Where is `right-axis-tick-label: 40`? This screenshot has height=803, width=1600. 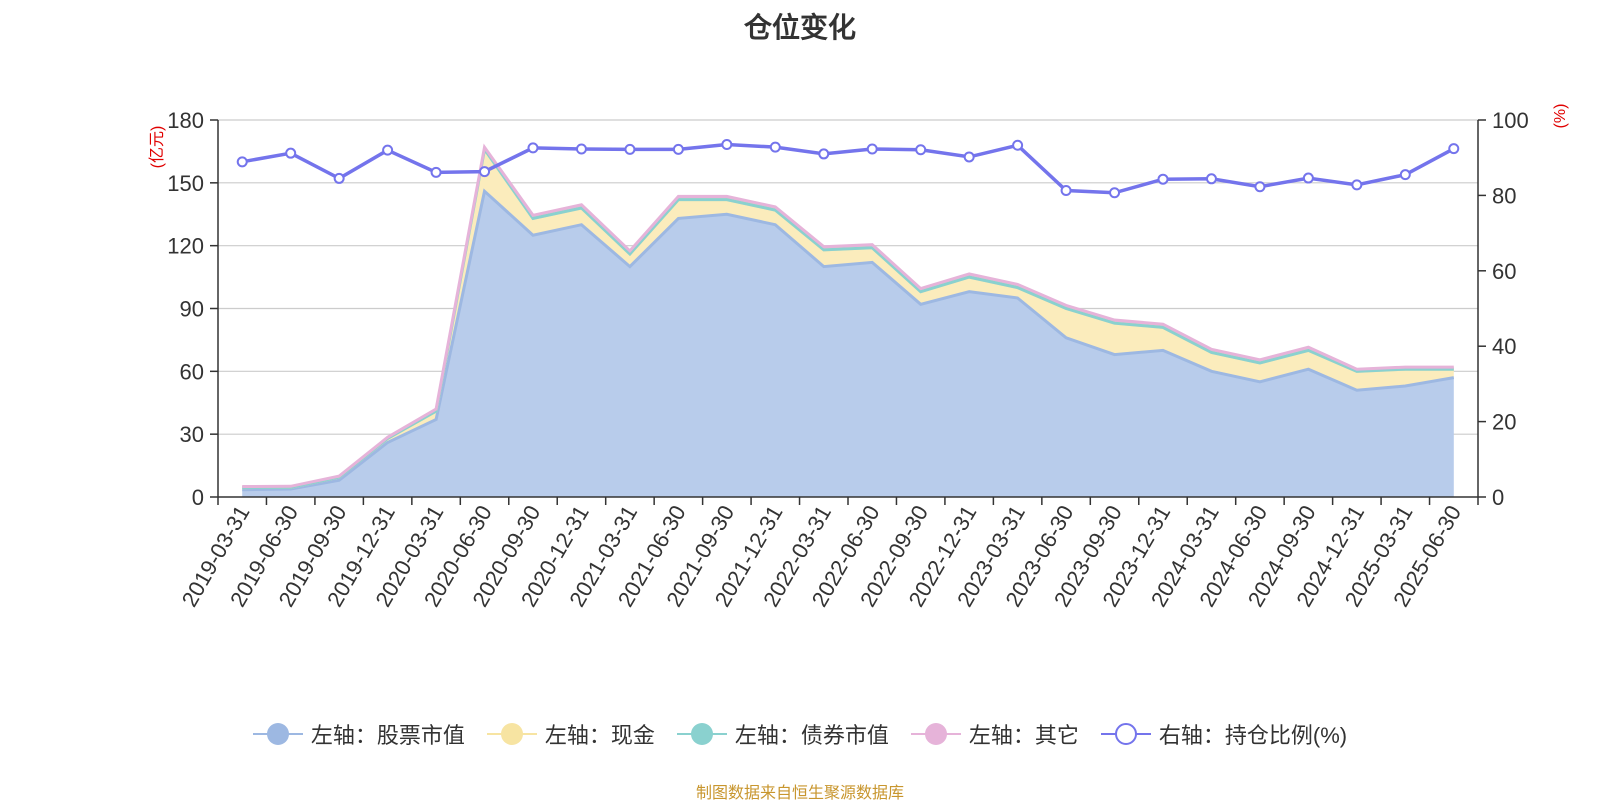 right-axis-tick-label: 40 is located at coordinates (1504, 346).